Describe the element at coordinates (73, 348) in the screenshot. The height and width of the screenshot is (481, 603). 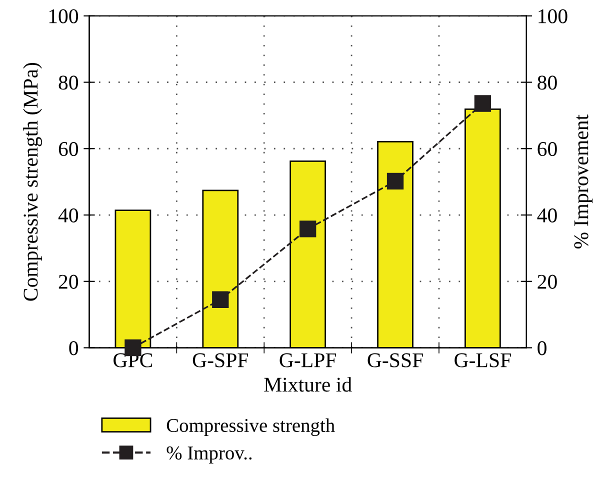
I see `y-tick-label: 0` at that location.